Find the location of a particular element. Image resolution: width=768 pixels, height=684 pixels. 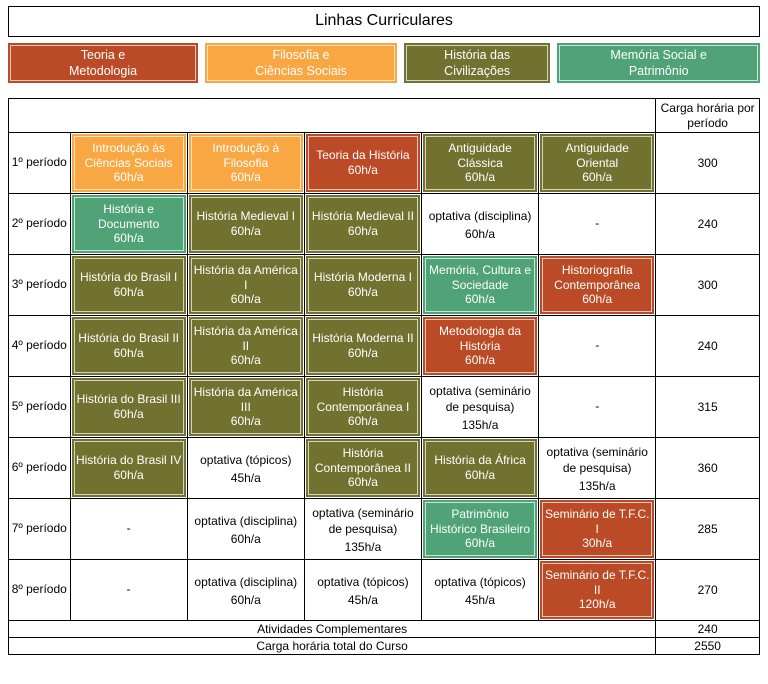

page-title: Linhas Curriculares is located at coordinates (384, 21).